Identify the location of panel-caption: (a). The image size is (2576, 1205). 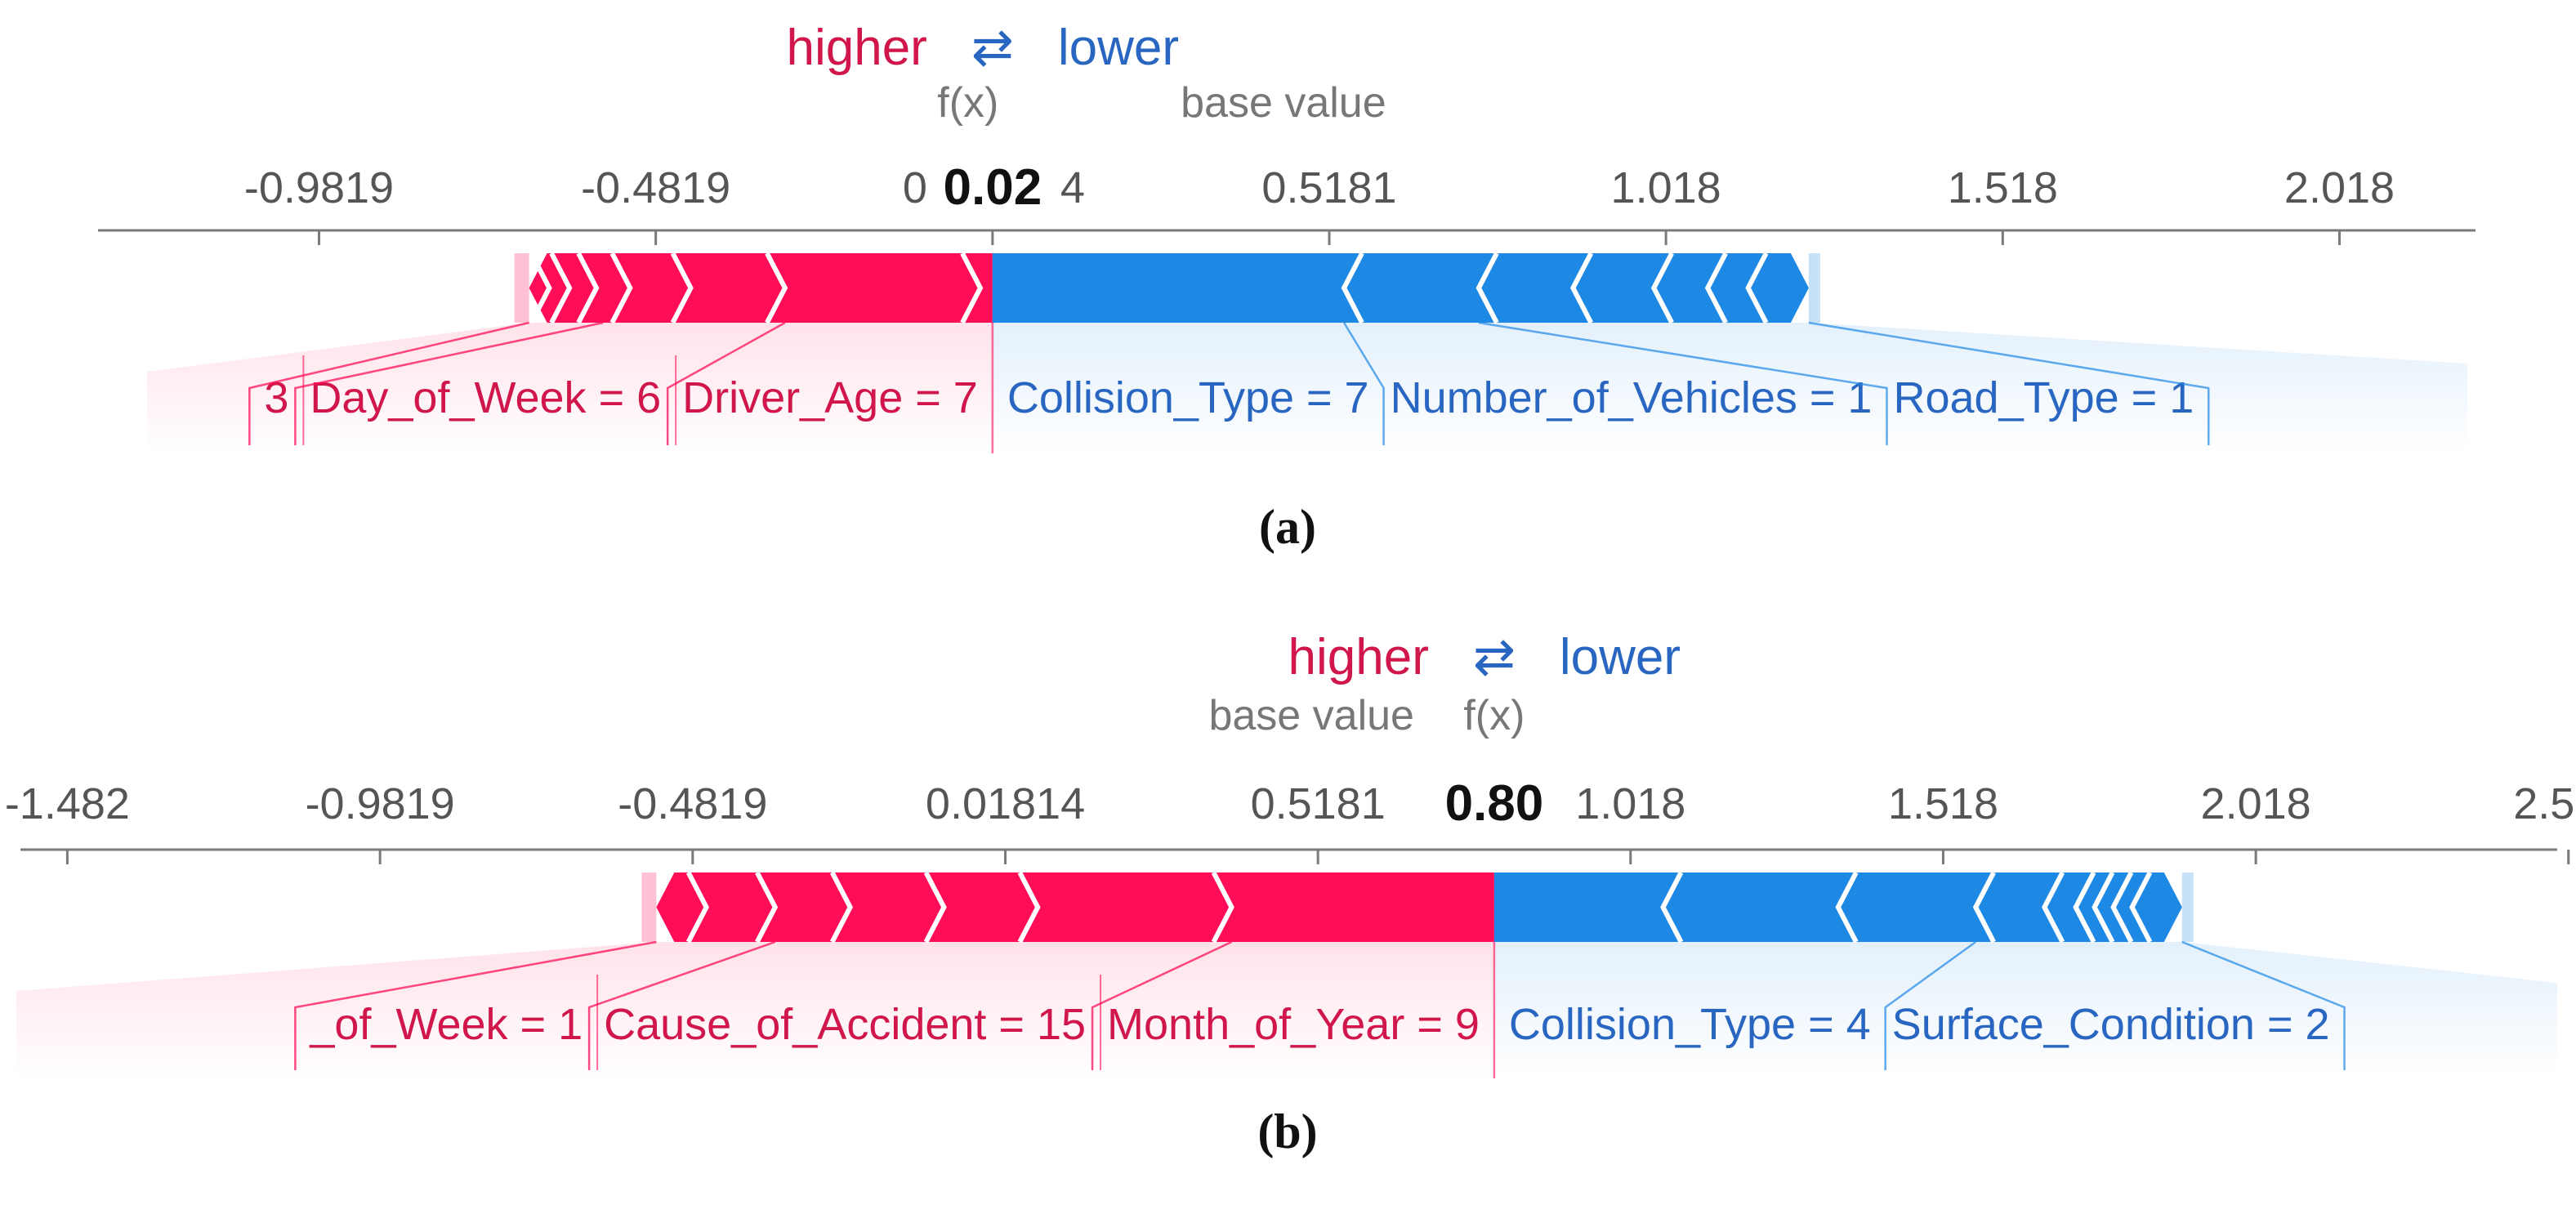
(1288, 527).